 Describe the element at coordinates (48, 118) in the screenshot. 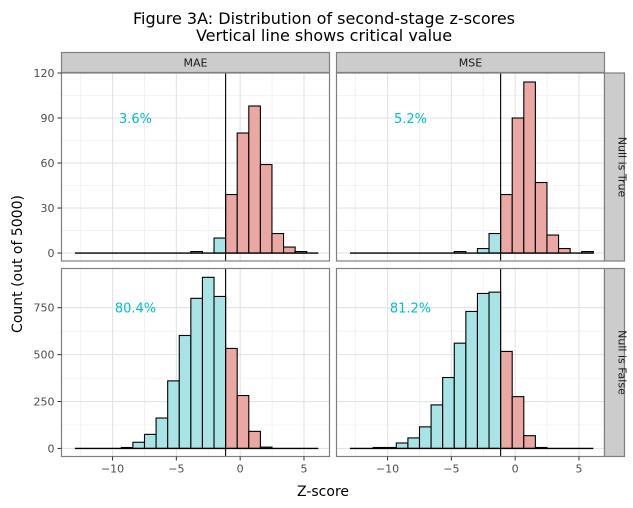

I see `y-tick-label: 90` at that location.